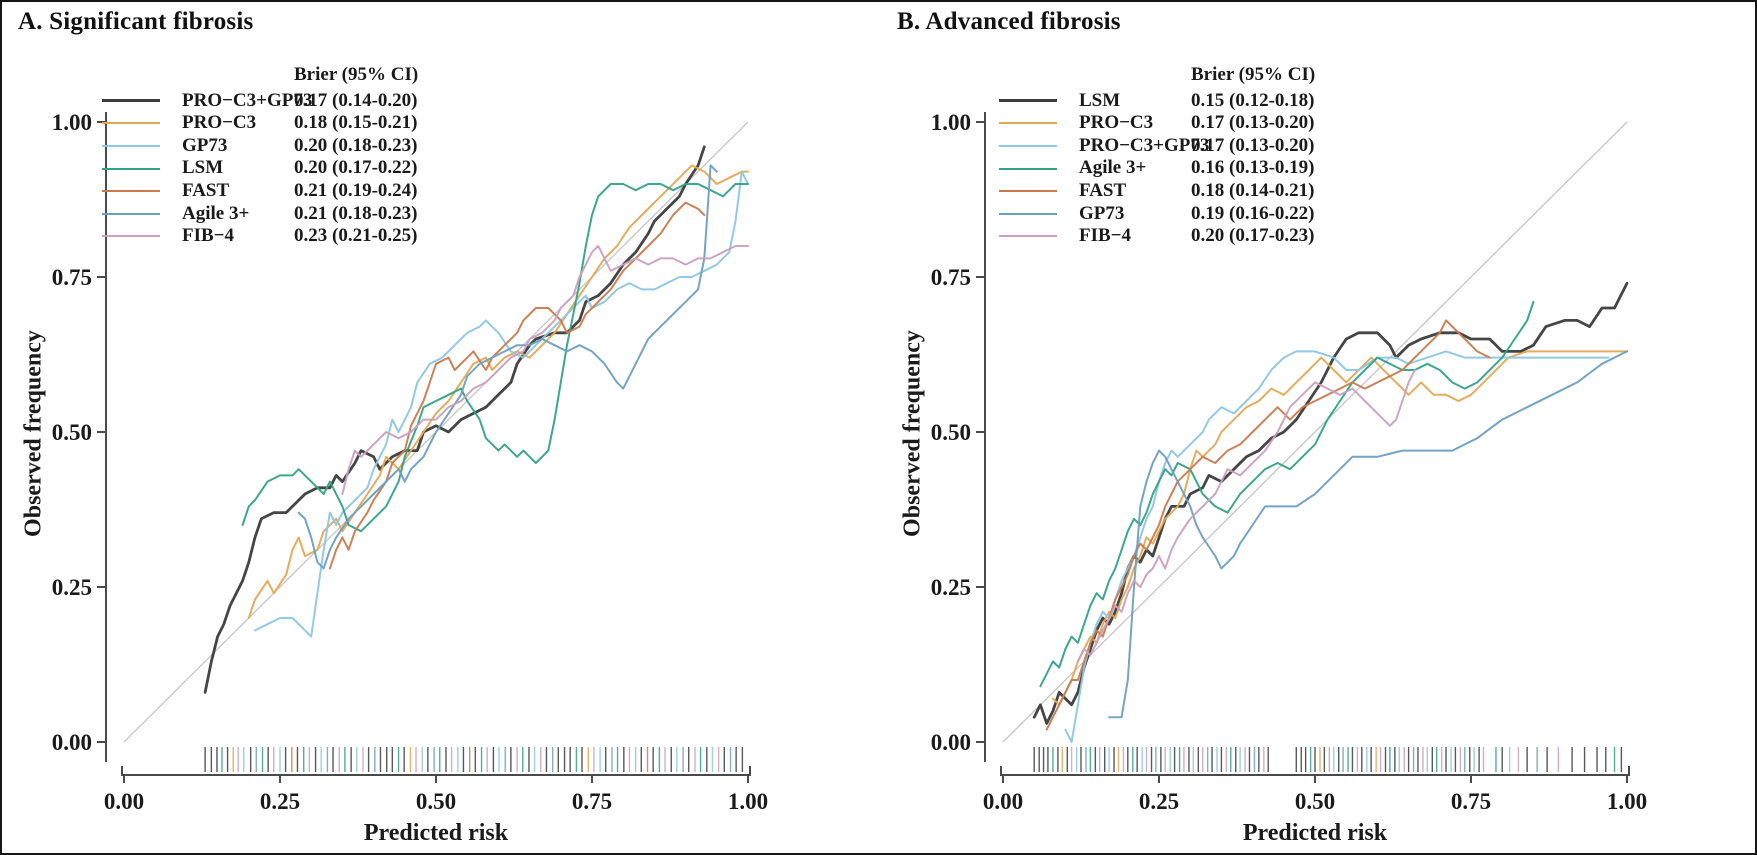  What do you see at coordinates (1157, 236) in the screenshot?
I see `legend-item: FIB−4 0.20 (0.17-0.23)` at bounding box center [1157, 236].